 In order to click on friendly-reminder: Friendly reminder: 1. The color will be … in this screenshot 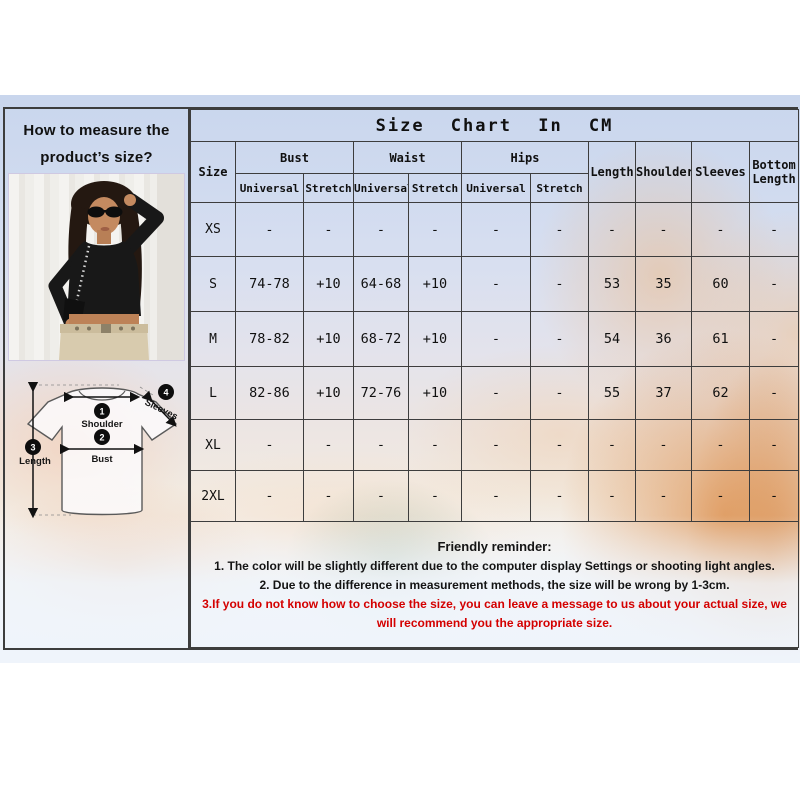, I will do `click(494, 584)`.